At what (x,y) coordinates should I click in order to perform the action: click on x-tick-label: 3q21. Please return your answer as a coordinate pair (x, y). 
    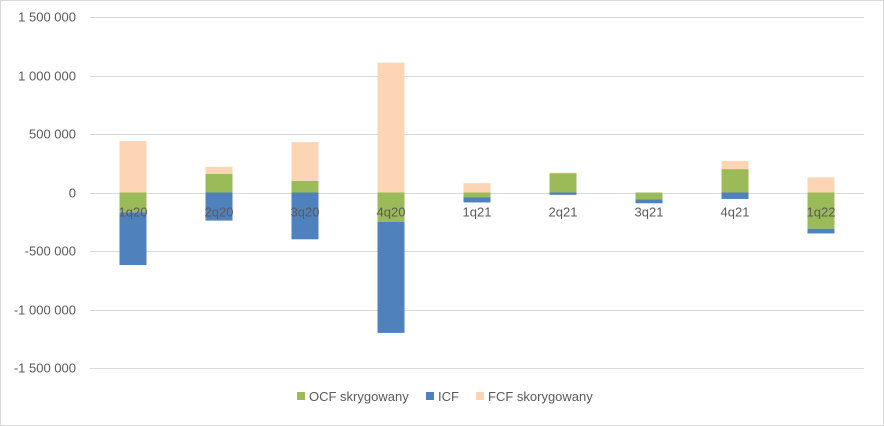
    Looking at the image, I should click on (649, 212).